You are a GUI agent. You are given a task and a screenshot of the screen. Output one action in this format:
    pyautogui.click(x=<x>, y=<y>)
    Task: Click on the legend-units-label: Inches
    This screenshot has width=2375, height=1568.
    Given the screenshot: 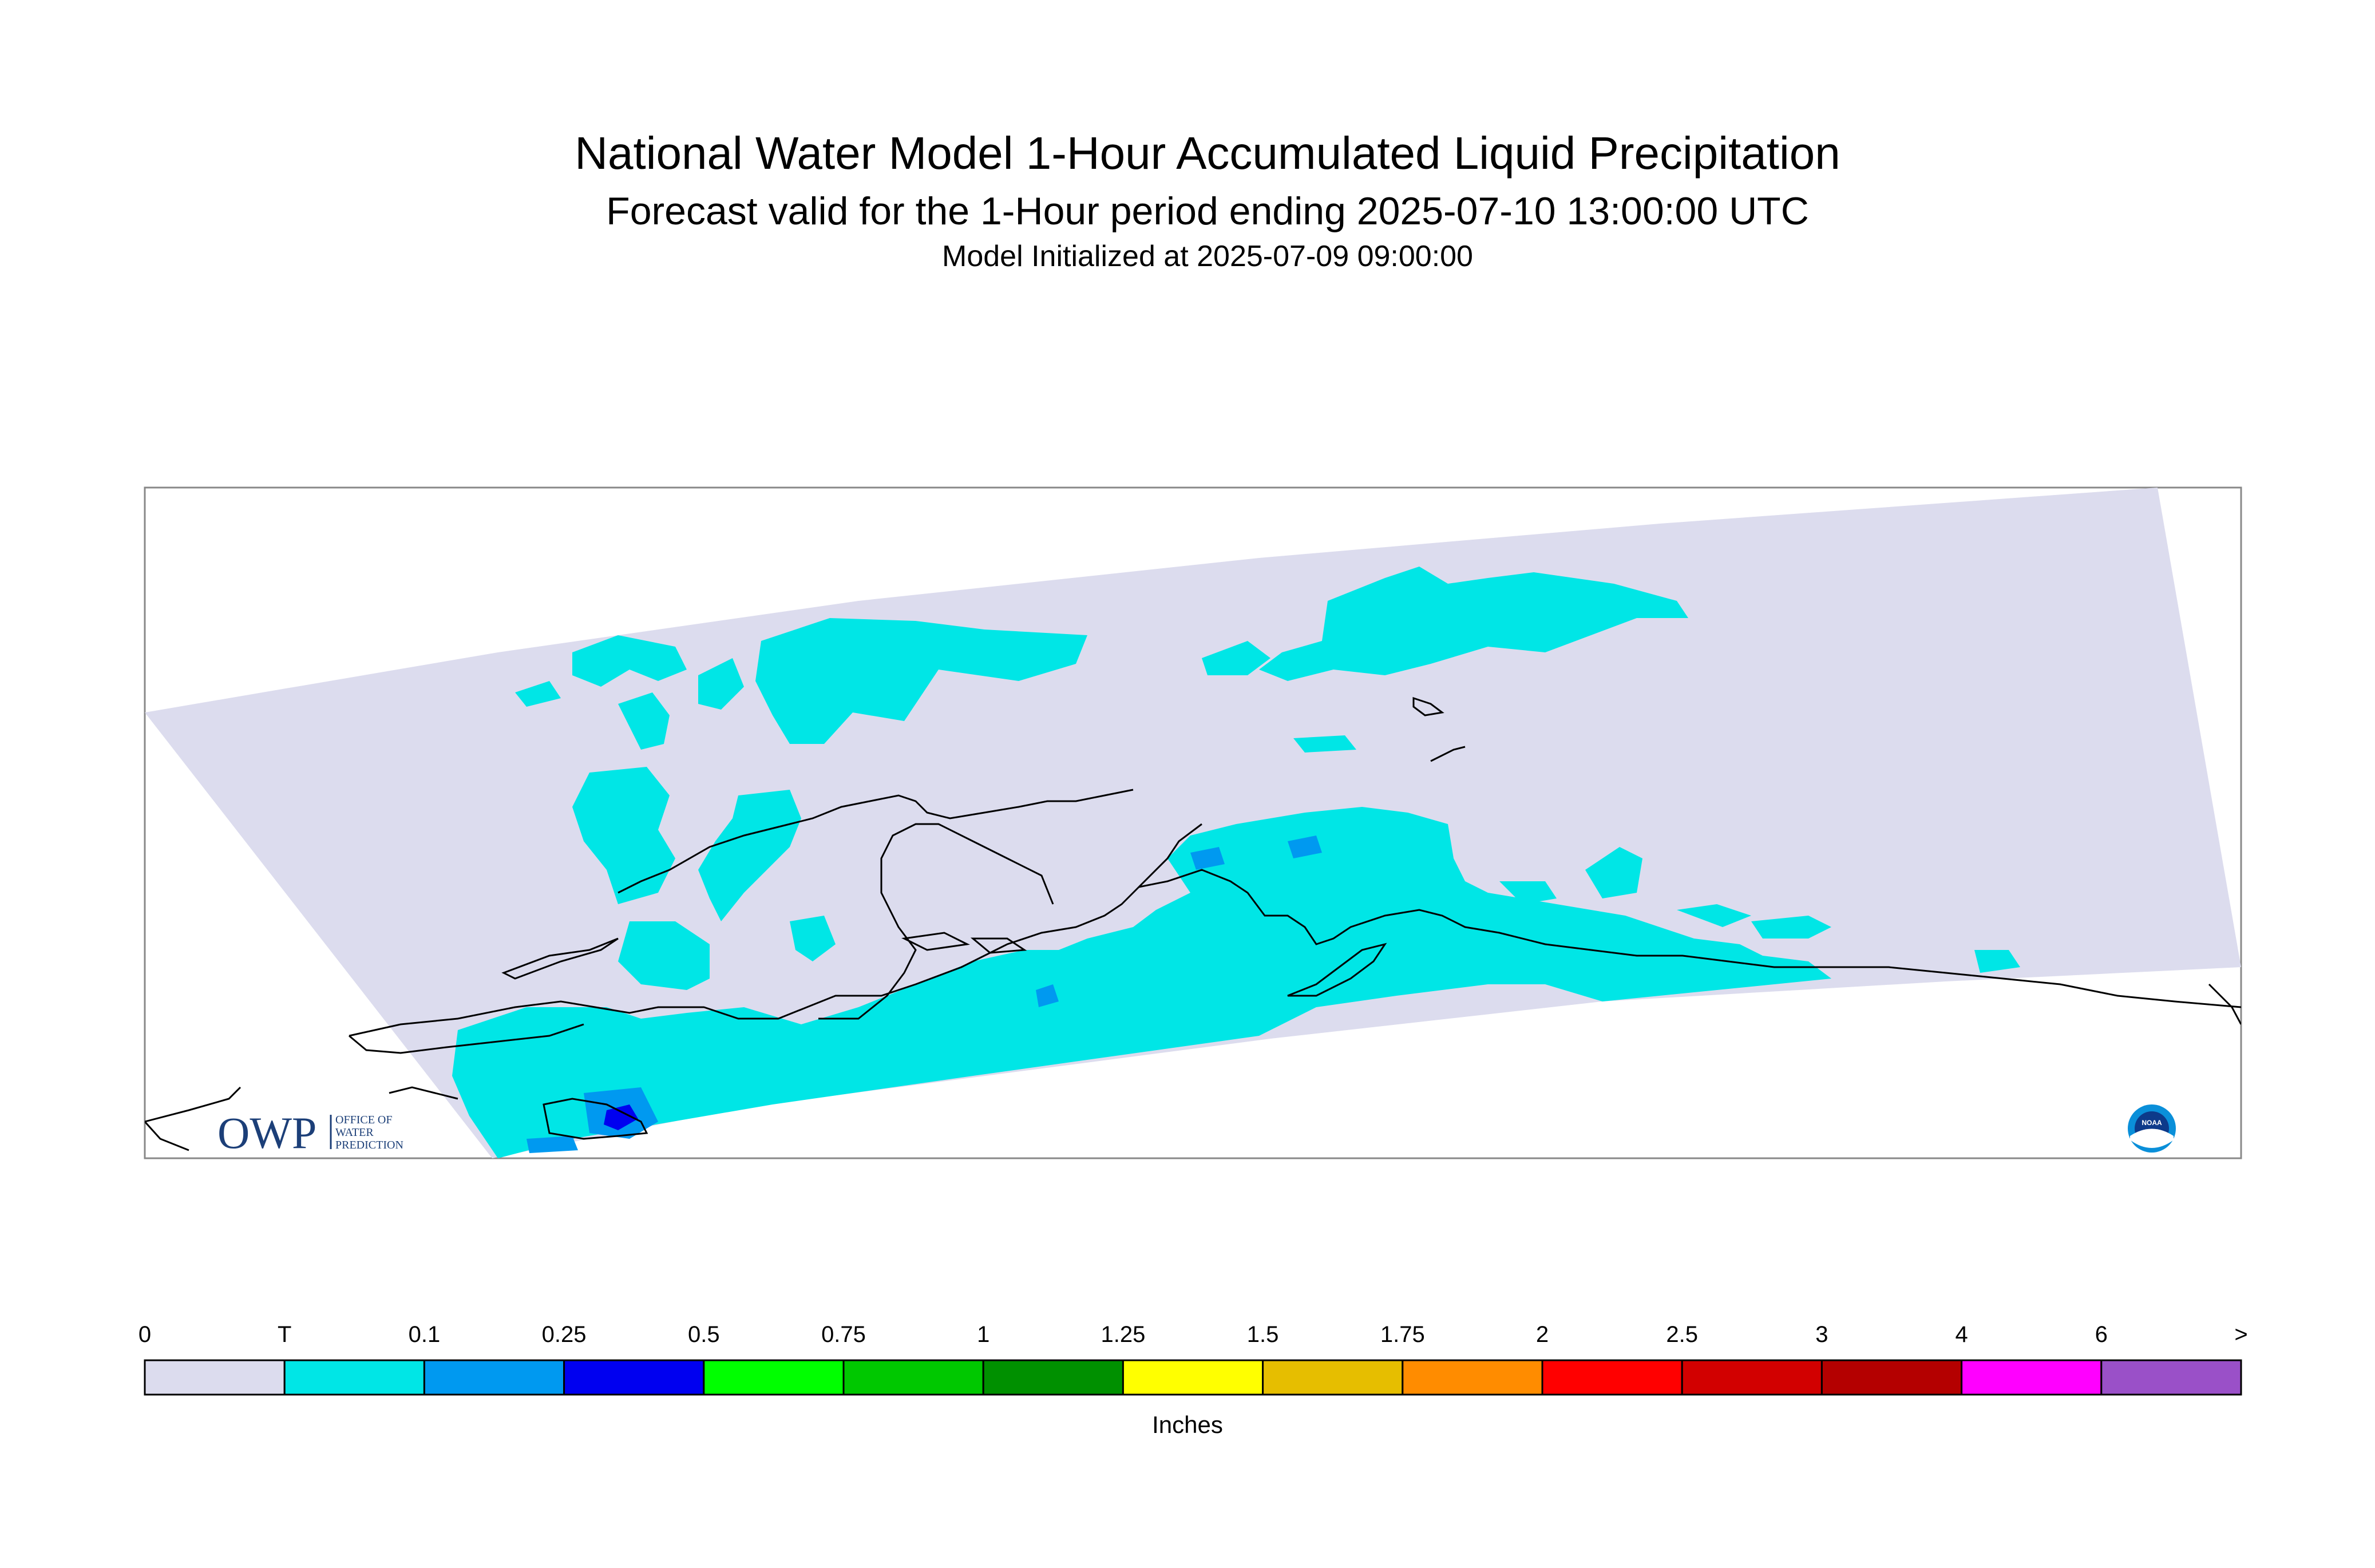 What is the action you would take?
    pyautogui.click(x=1187, y=1424)
    